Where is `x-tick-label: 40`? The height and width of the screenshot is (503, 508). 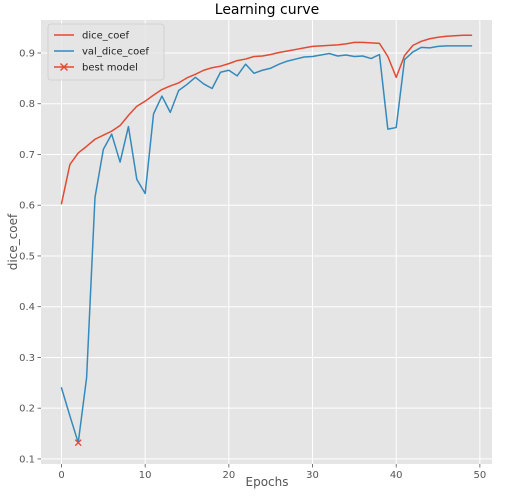 x-tick-label: 40 is located at coordinates (396, 475).